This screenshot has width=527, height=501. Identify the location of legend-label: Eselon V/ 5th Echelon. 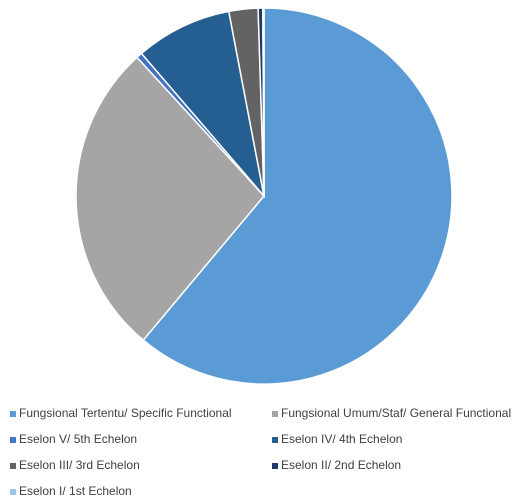
(78, 439).